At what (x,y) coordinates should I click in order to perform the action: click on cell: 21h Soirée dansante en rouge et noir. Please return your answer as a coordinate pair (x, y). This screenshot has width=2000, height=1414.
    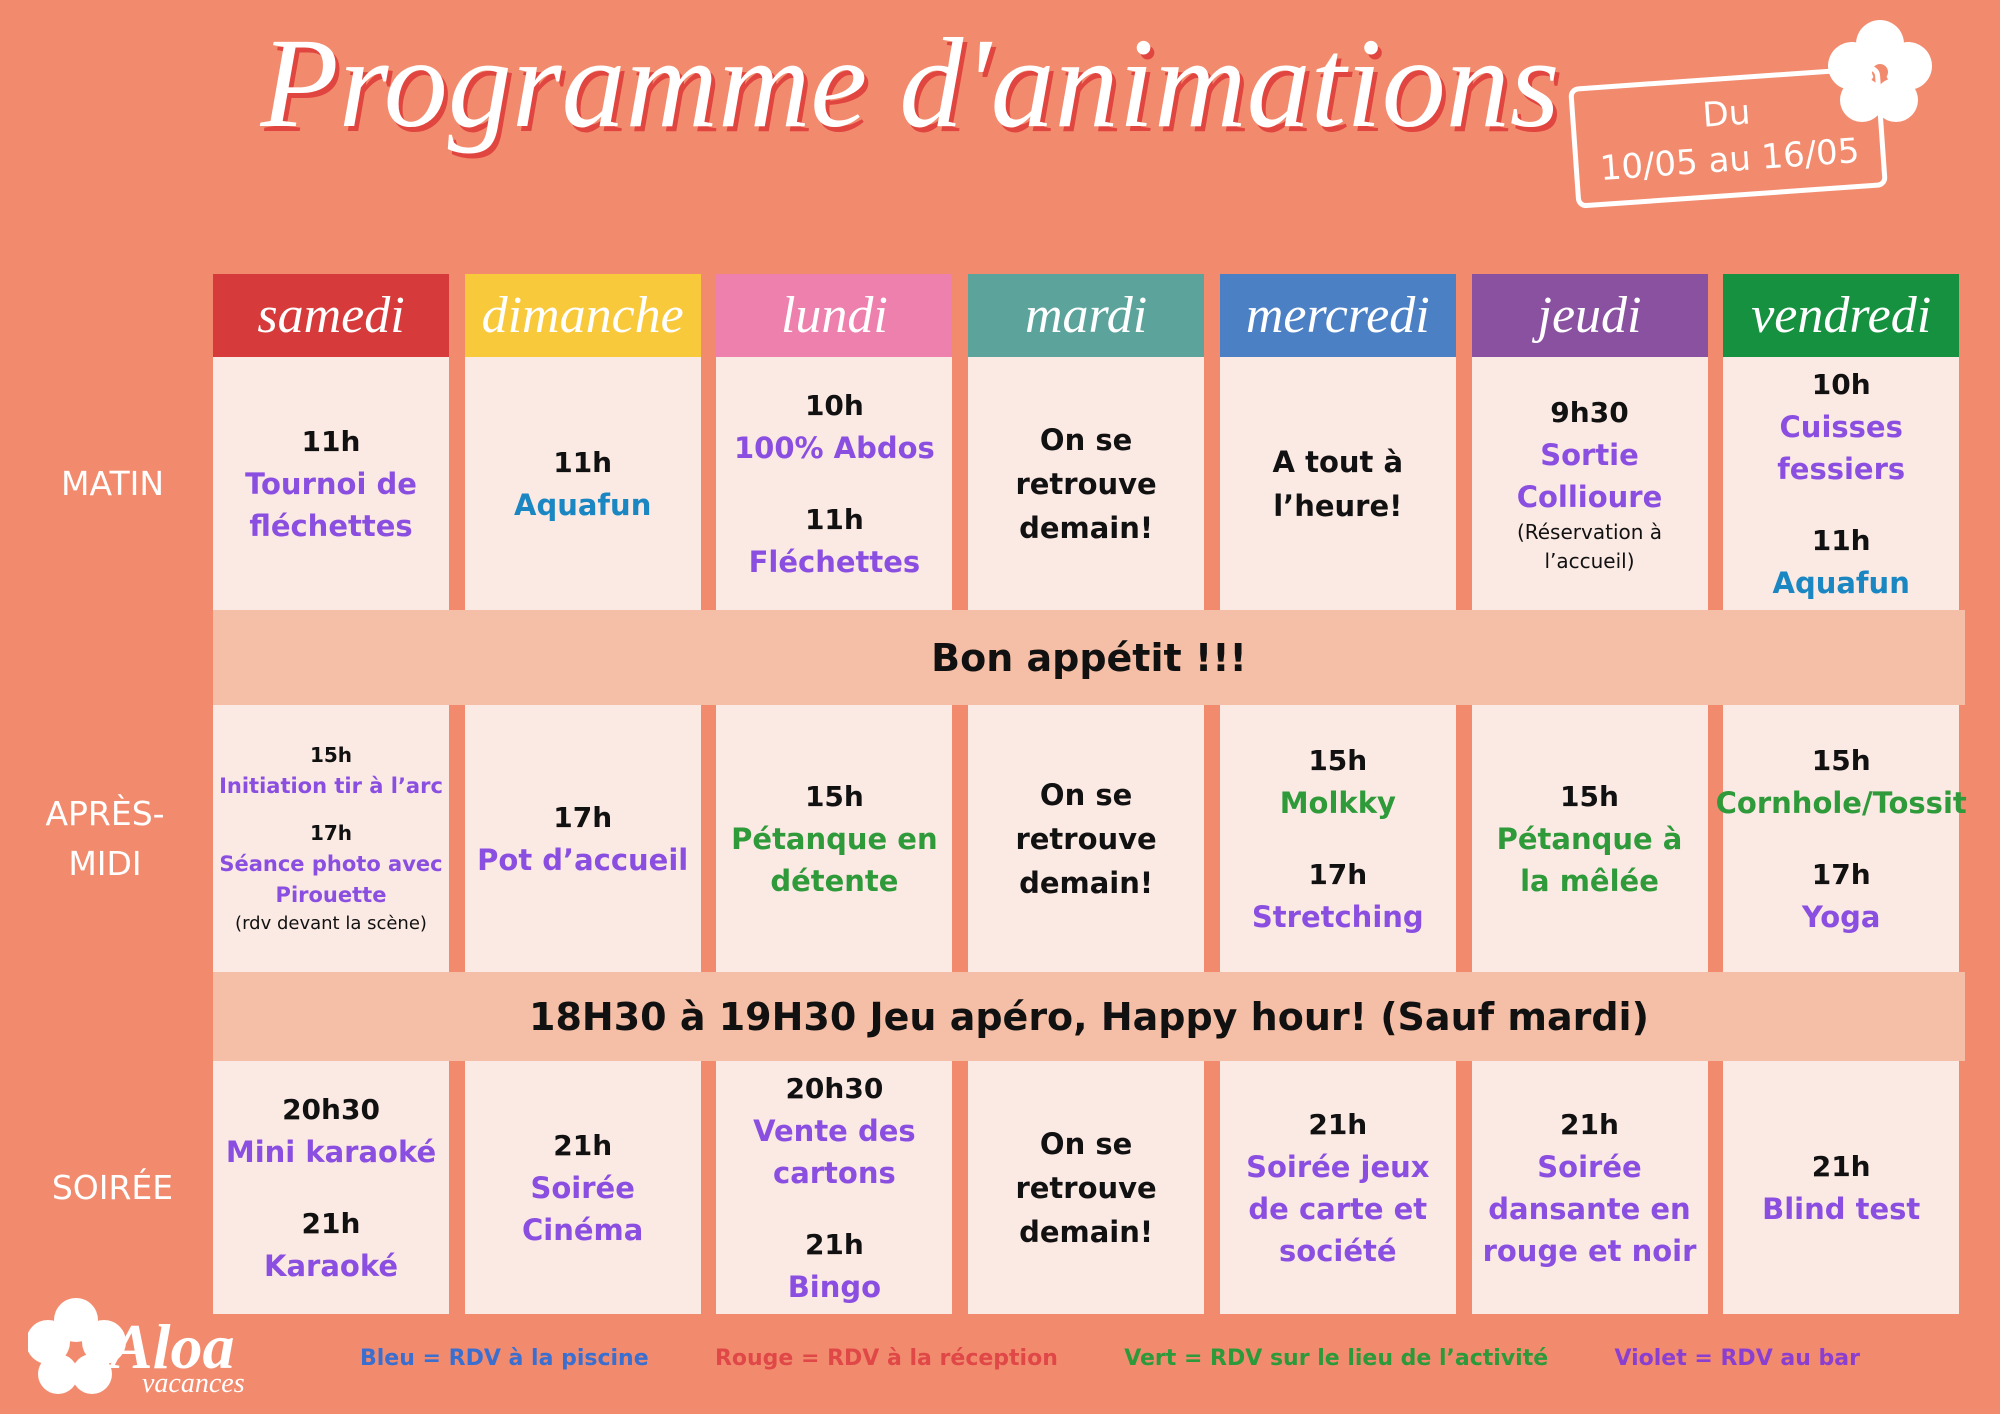
    Looking at the image, I should click on (1589, 1187).